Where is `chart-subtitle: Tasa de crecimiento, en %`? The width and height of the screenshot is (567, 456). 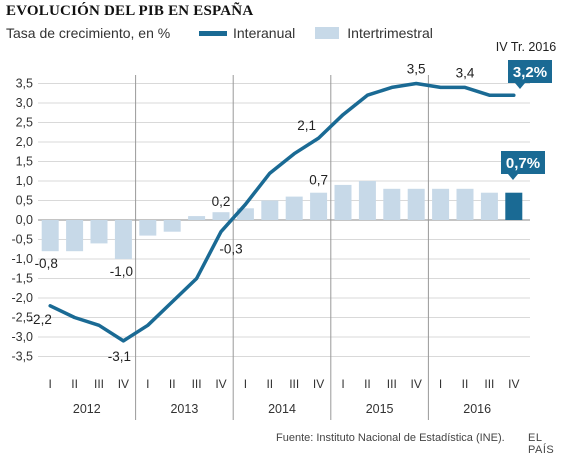
chart-subtitle: Tasa de crecimiento, en % is located at coordinates (88, 33).